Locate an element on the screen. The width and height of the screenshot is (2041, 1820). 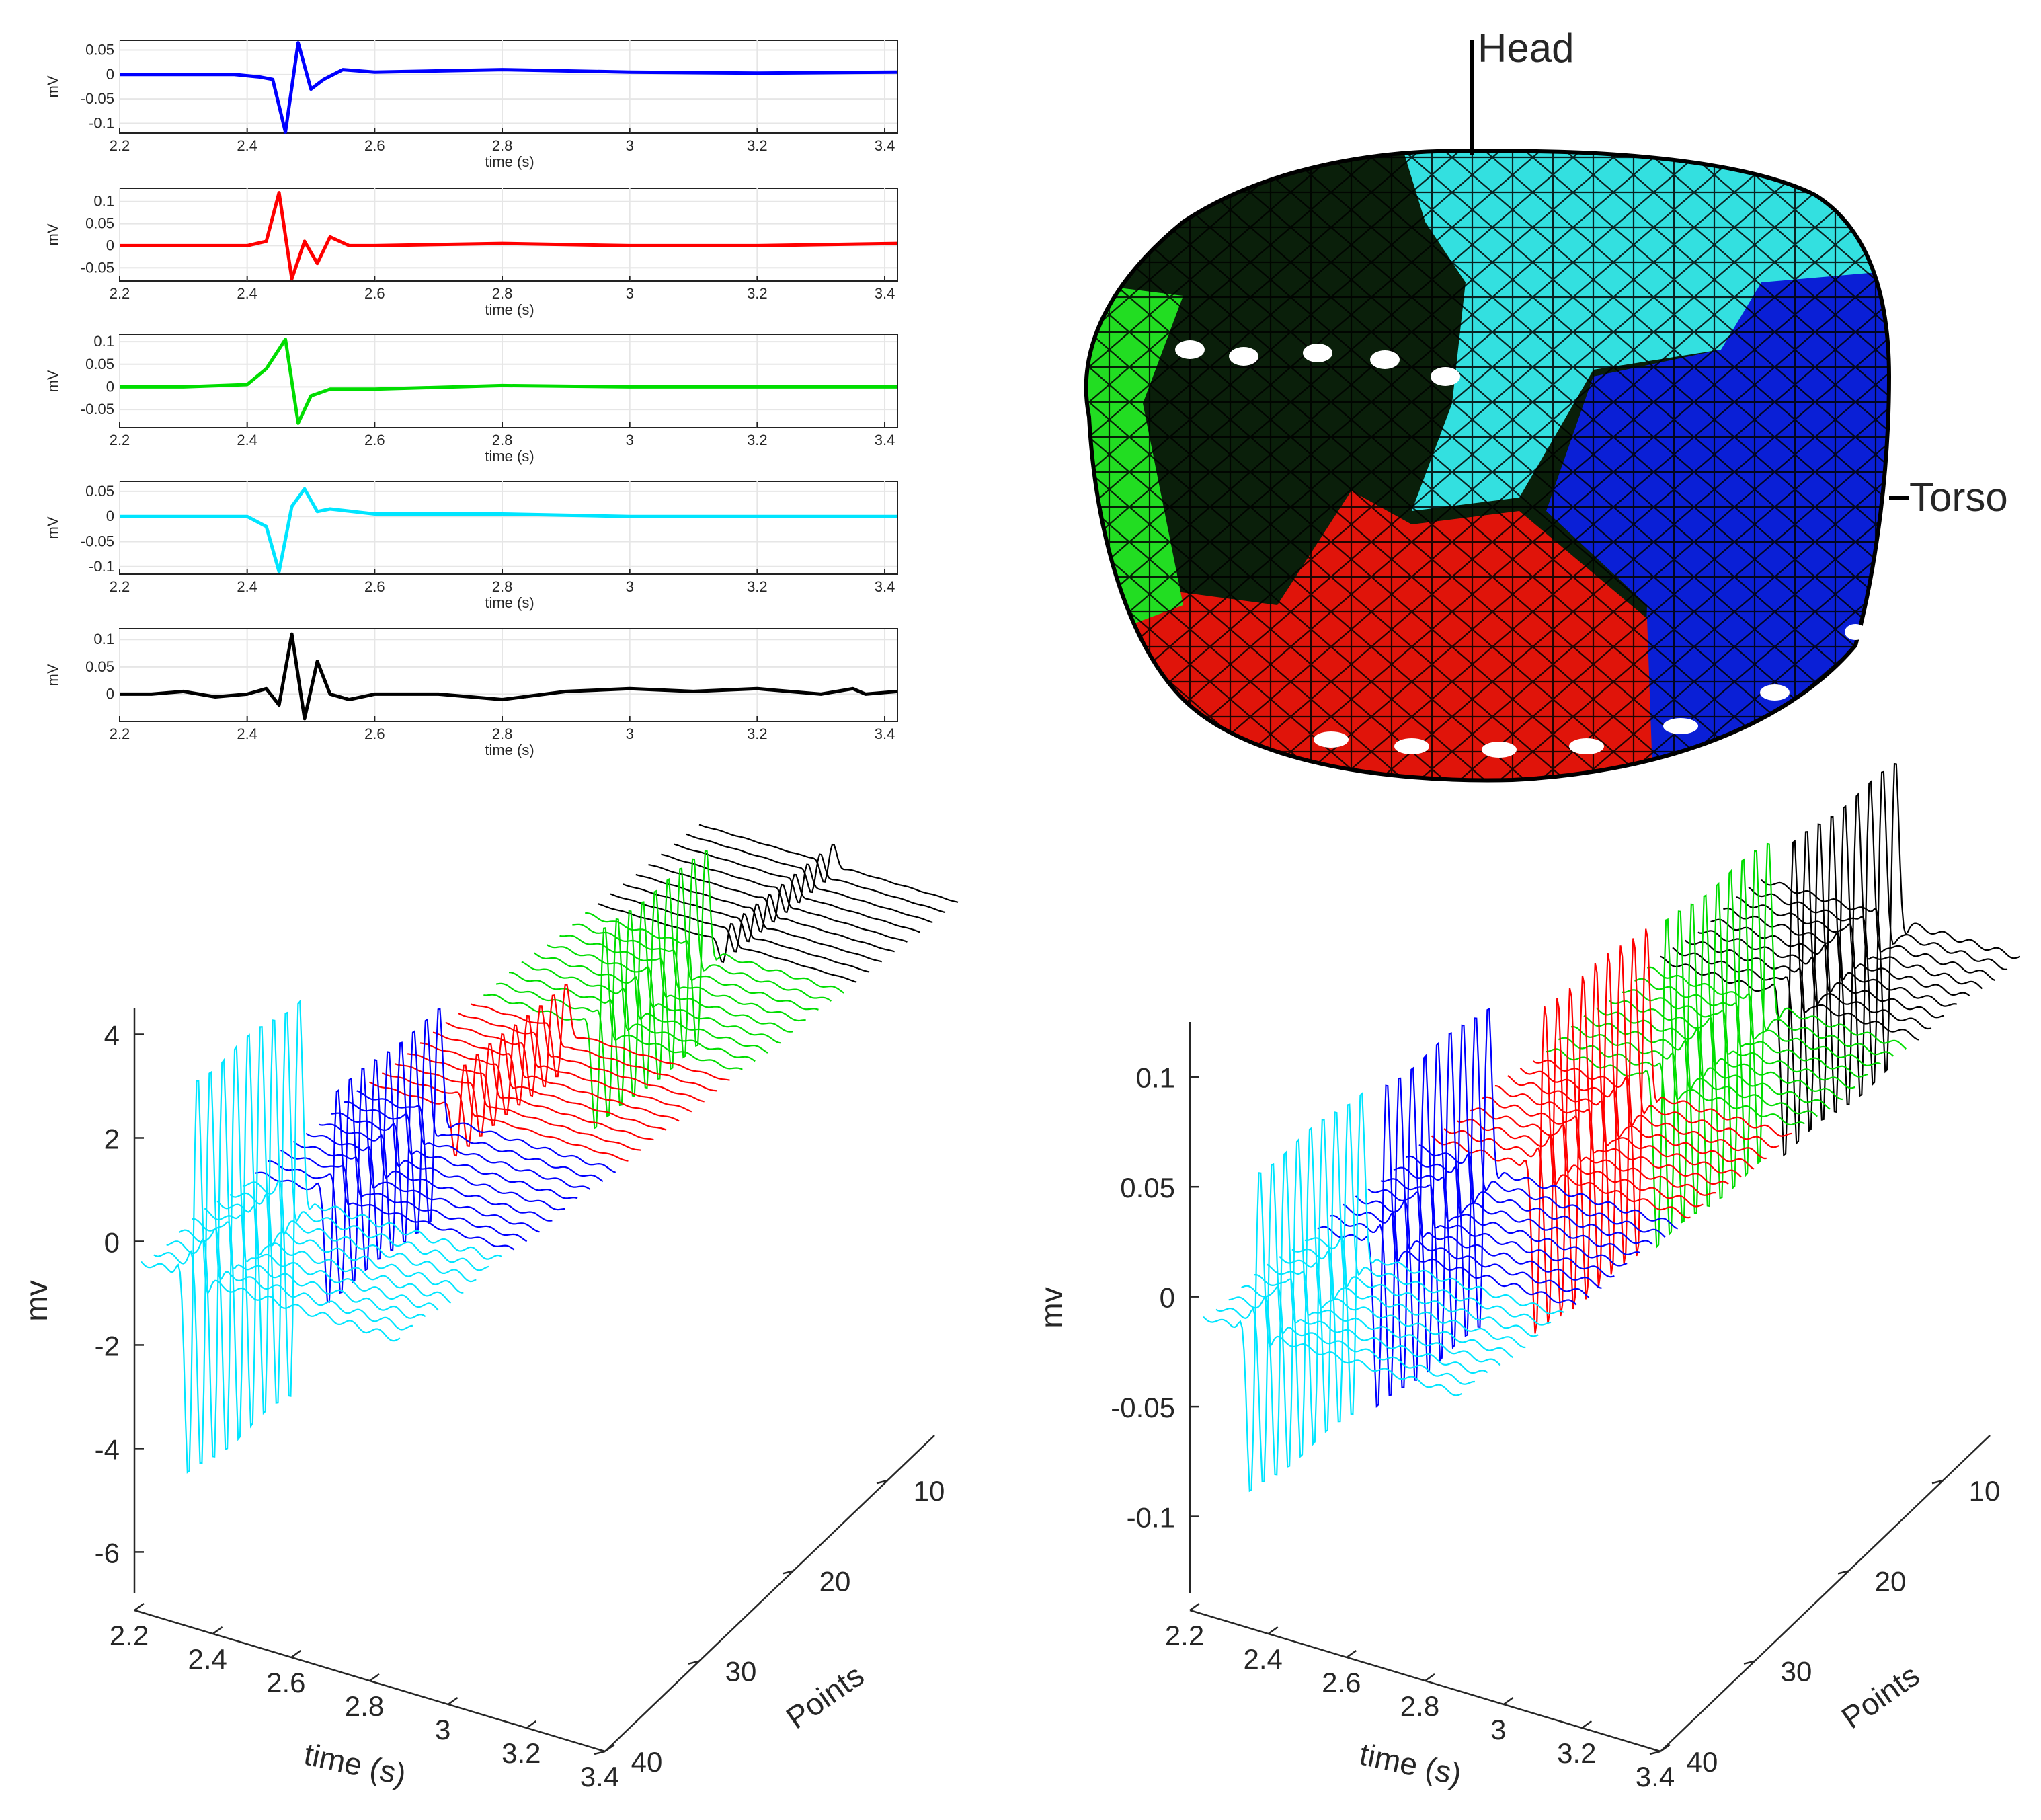
head-outline is located at coordinates (1488, 466).